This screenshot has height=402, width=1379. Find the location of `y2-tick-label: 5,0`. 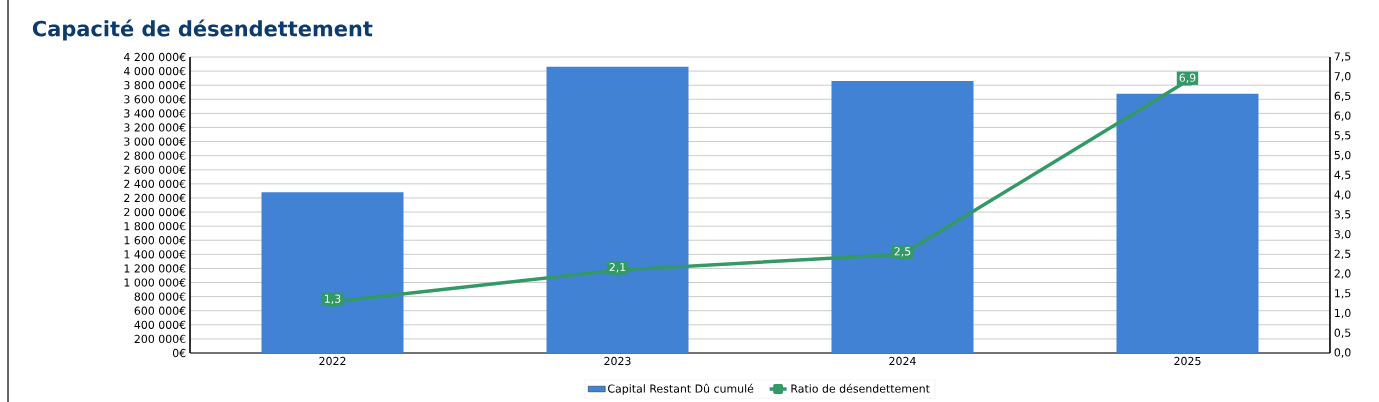

y2-tick-label: 5,0 is located at coordinates (1342, 155).